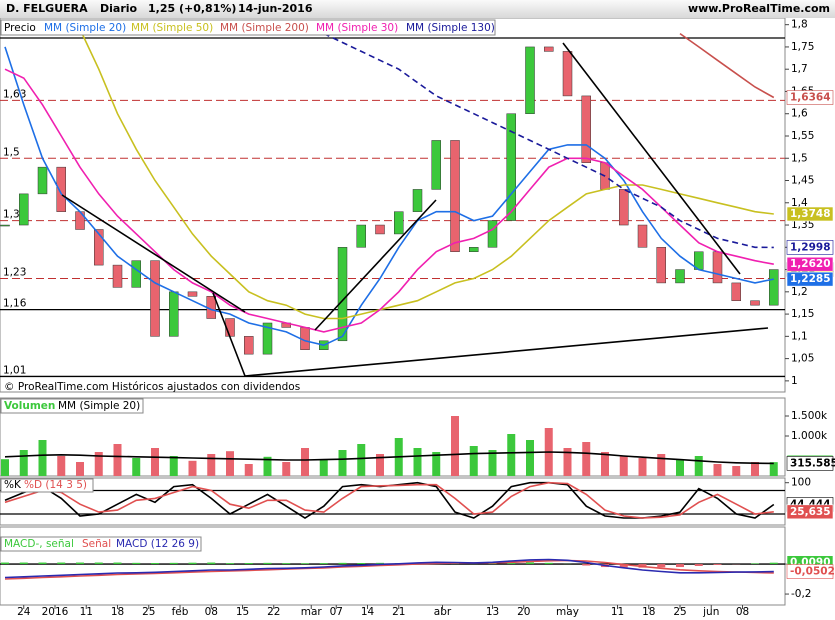 This screenshot has width=835, height=620. What do you see at coordinates (96, 544) in the screenshot?
I see `legend-entry: Señal` at bounding box center [96, 544].